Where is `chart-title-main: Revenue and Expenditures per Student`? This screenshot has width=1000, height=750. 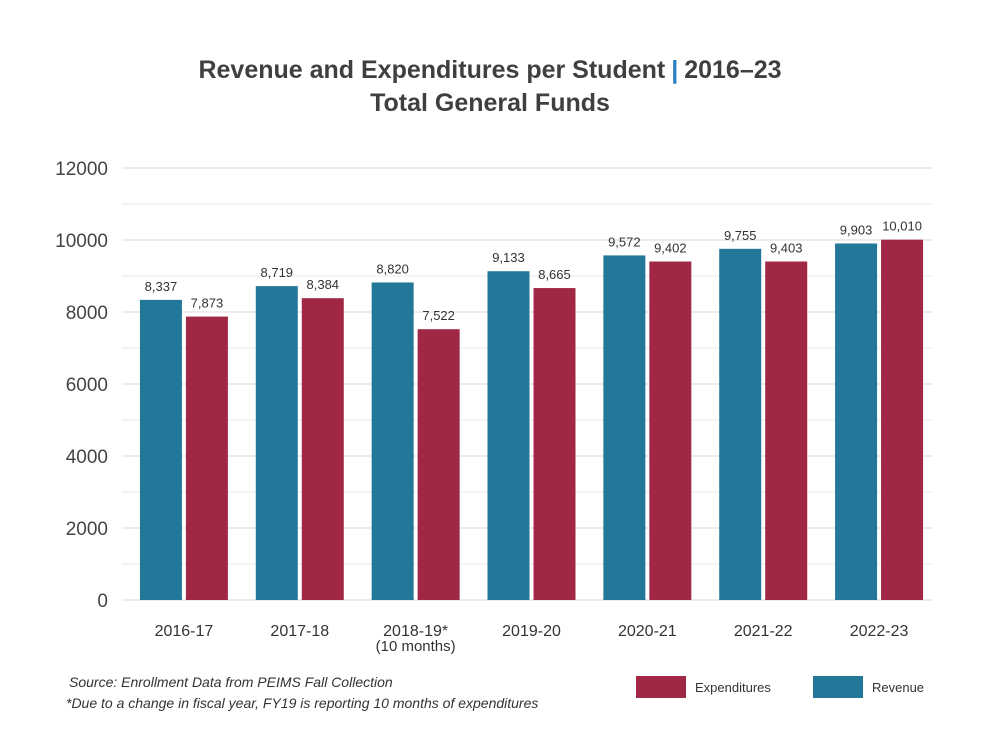
chart-title-main: Revenue and Expenditures per Student is located at coordinates (432, 70).